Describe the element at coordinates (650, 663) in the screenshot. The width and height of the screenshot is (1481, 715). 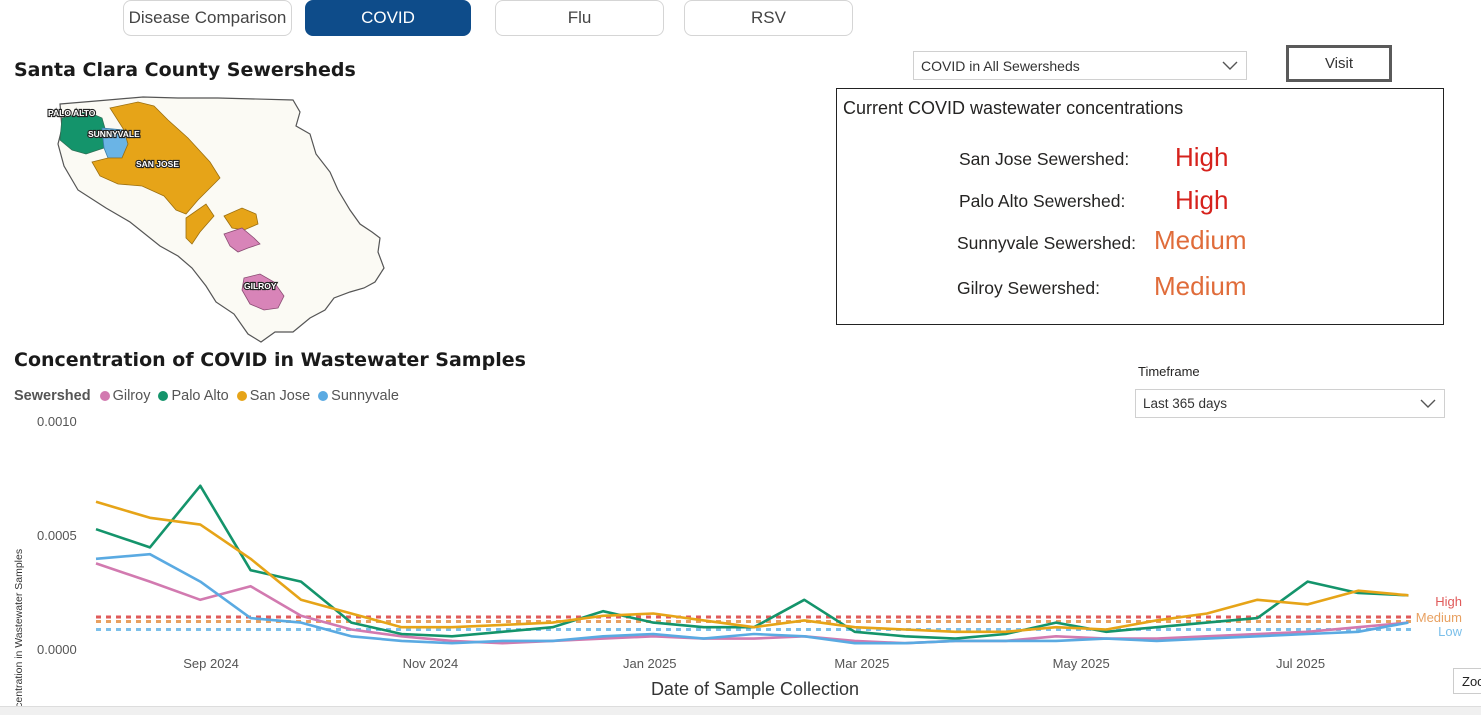
I see `x-tick-label: Jan 2025` at that location.